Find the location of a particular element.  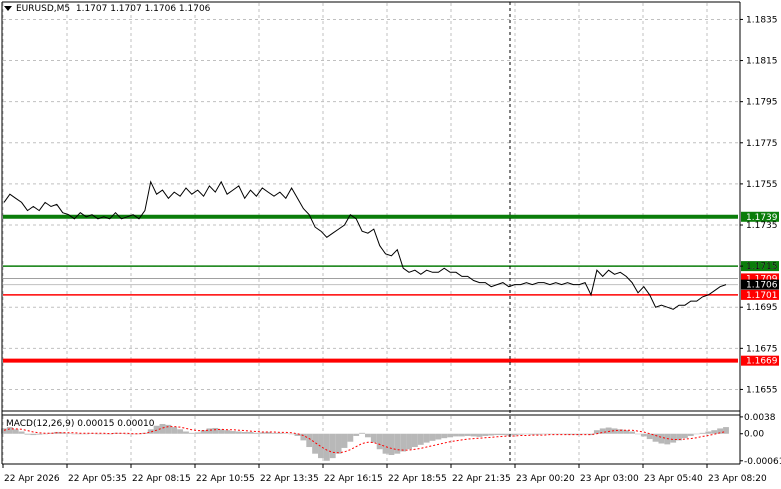

level-label: 1.1669 is located at coordinates (762, 362).